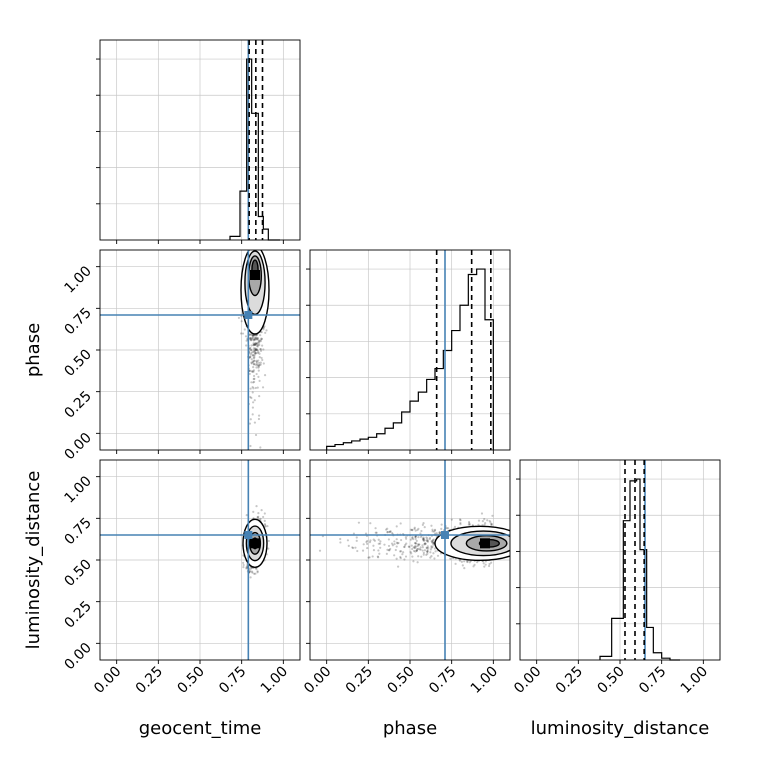 The height and width of the screenshot is (760, 760). I want to click on histogram-step, so click(639, 569).